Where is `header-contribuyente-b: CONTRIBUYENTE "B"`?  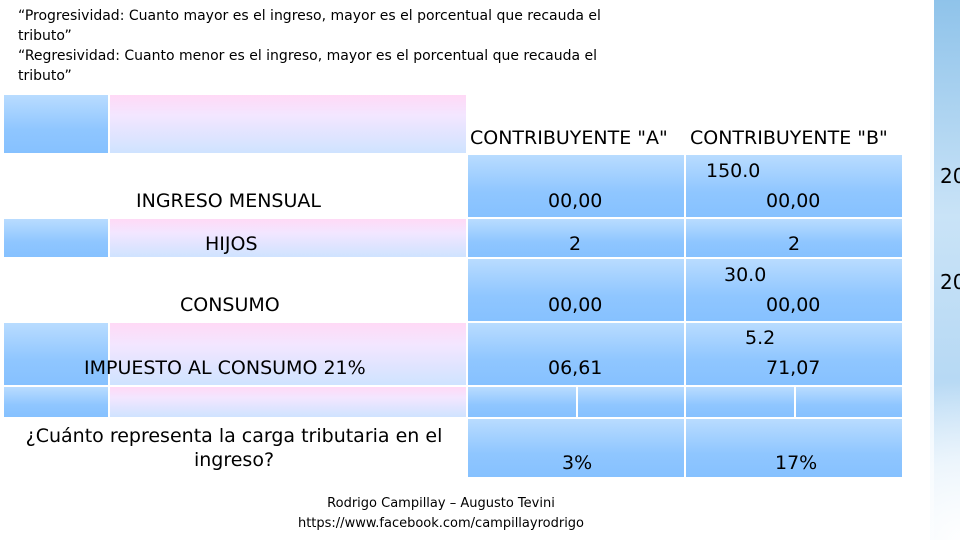 header-contribuyente-b: CONTRIBUYENTE "B" is located at coordinates (789, 138).